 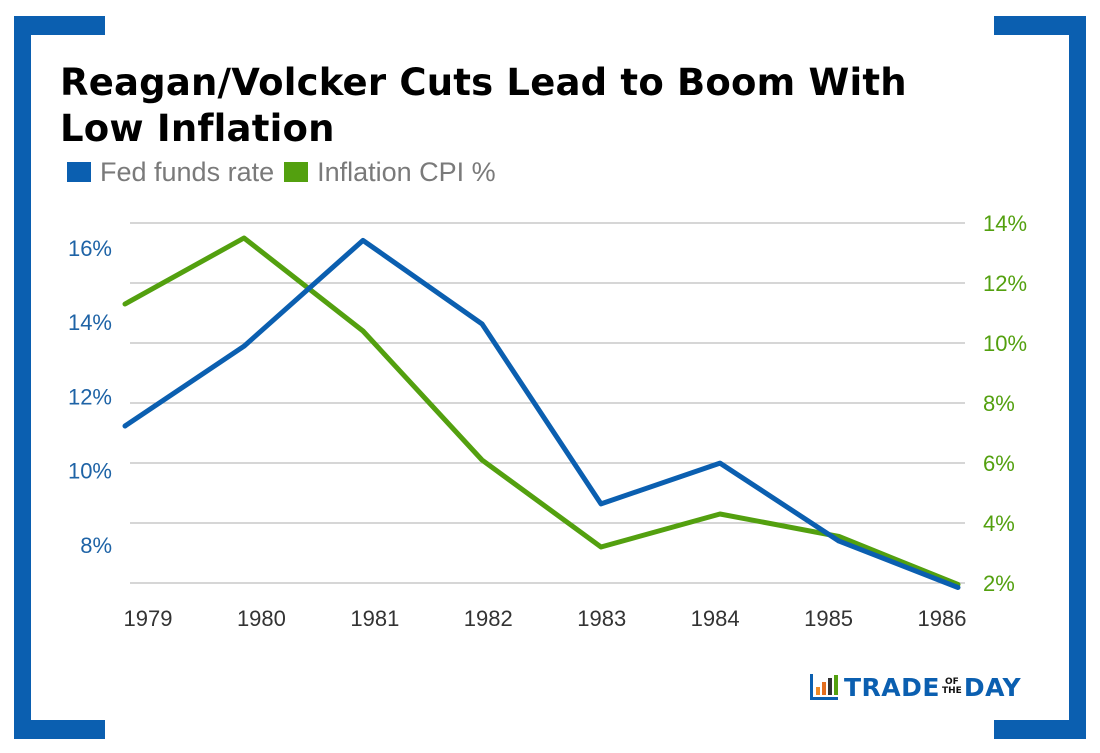 What do you see at coordinates (999, 523) in the screenshot?
I see `right-axis-tick-label: 4%` at bounding box center [999, 523].